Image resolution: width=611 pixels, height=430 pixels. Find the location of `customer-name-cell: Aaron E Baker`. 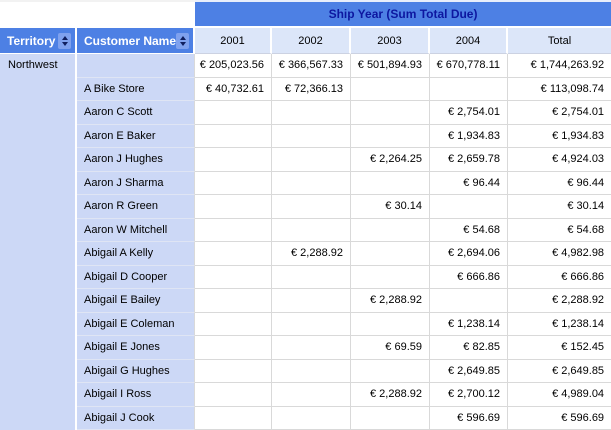

customer-name-cell: Aaron E Baker is located at coordinates (136, 136).